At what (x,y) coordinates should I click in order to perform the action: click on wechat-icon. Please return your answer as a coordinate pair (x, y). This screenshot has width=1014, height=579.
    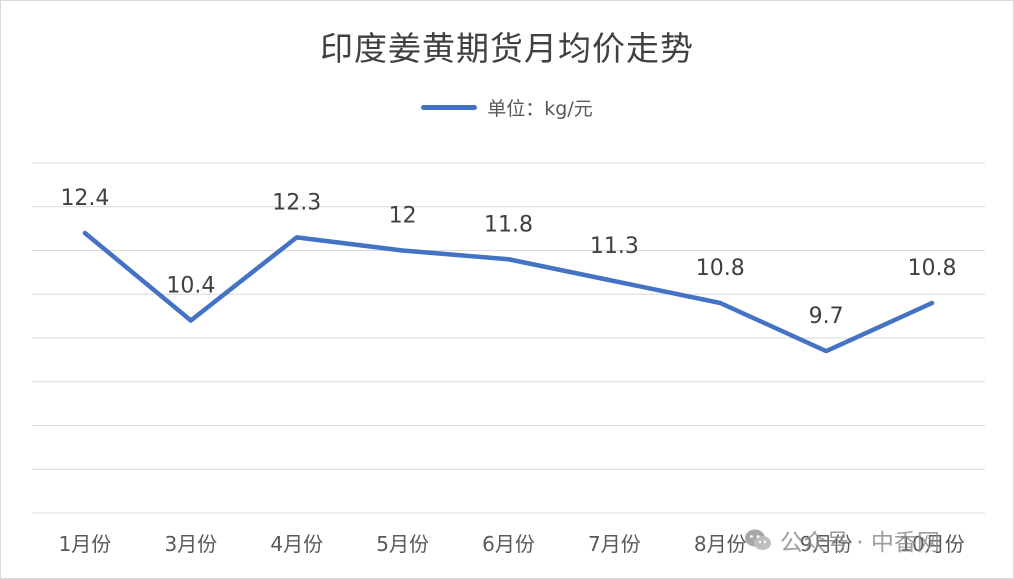
    Looking at the image, I should click on (758, 539).